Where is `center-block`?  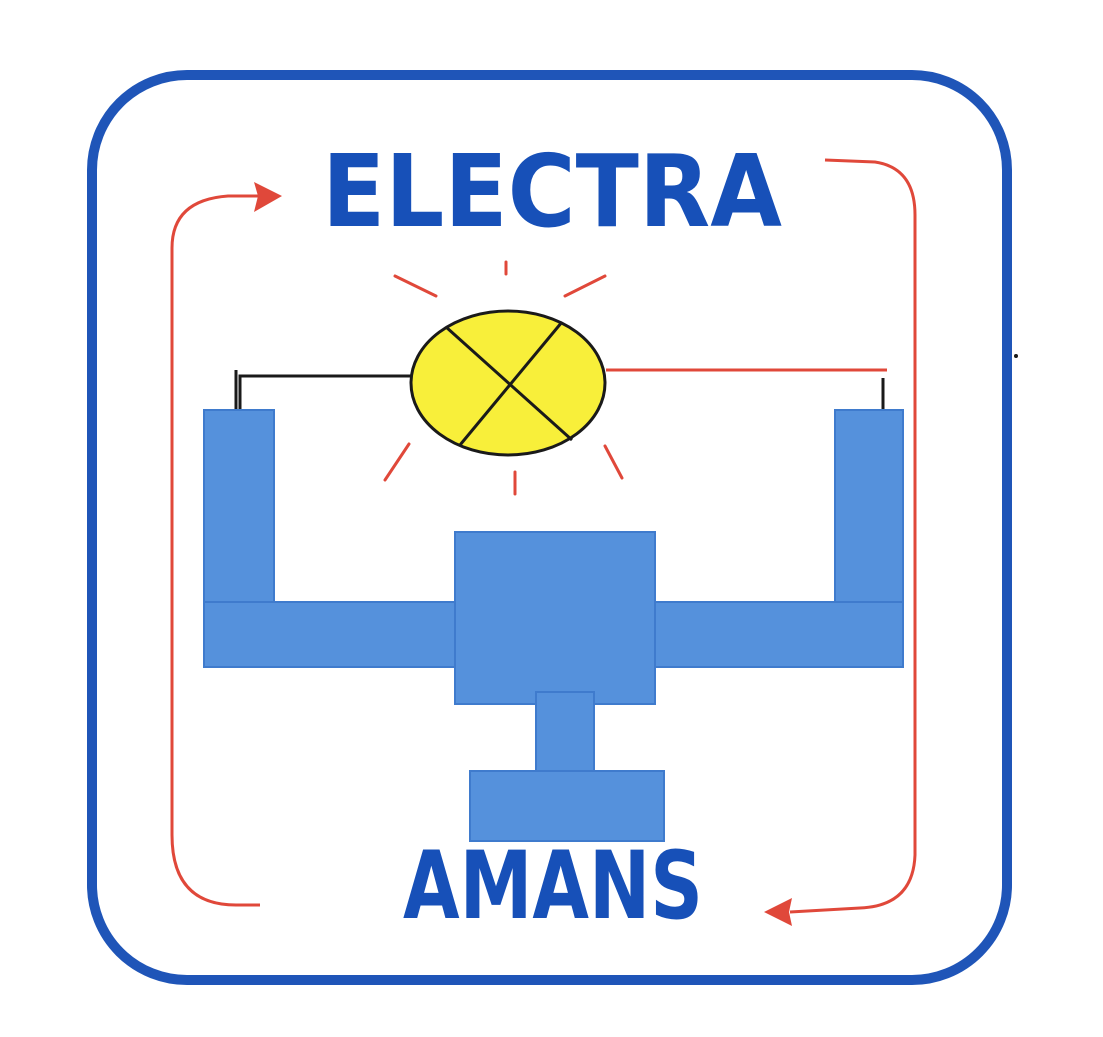 center-block is located at coordinates (555, 618).